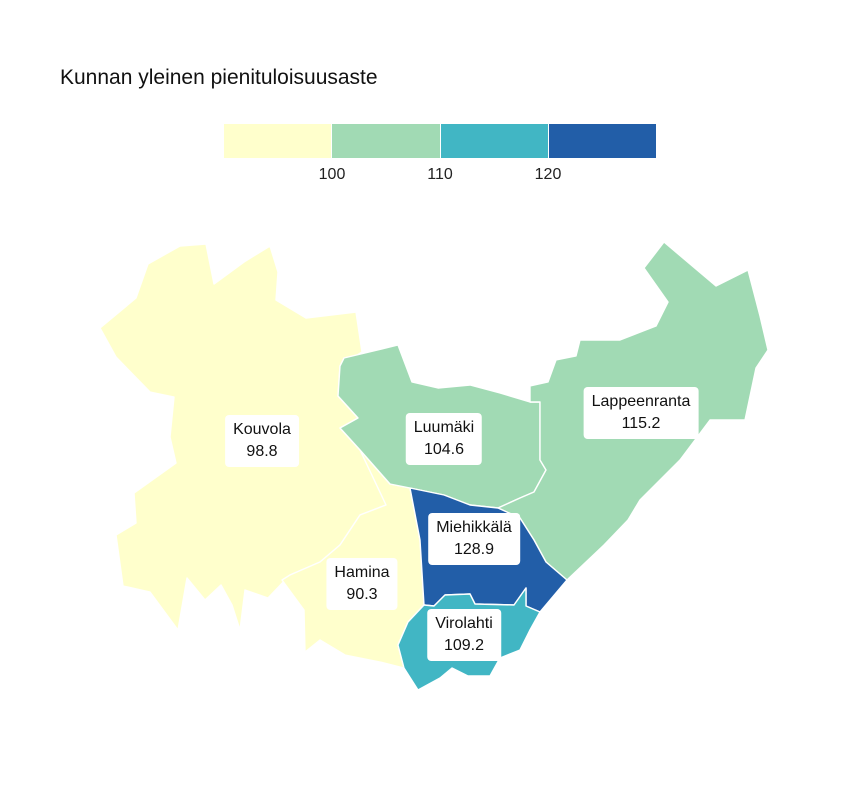  Describe the element at coordinates (219, 77) in the screenshot. I see `map-title: Kunnan yleinen pienituloisuusaste` at that location.